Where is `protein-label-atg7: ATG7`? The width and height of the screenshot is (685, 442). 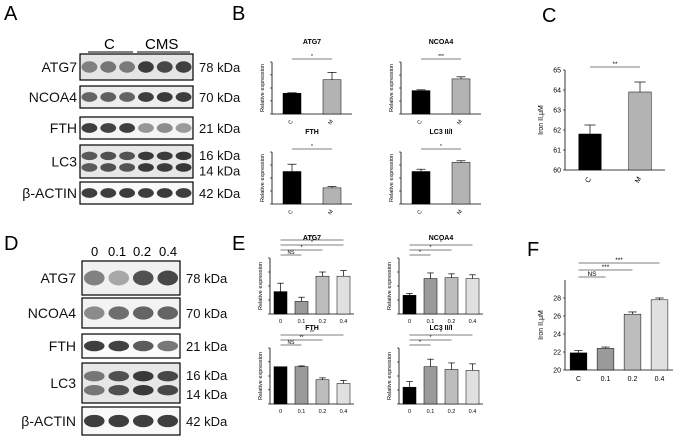 protein-label-atg7: ATG7 is located at coordinates (58, 278).